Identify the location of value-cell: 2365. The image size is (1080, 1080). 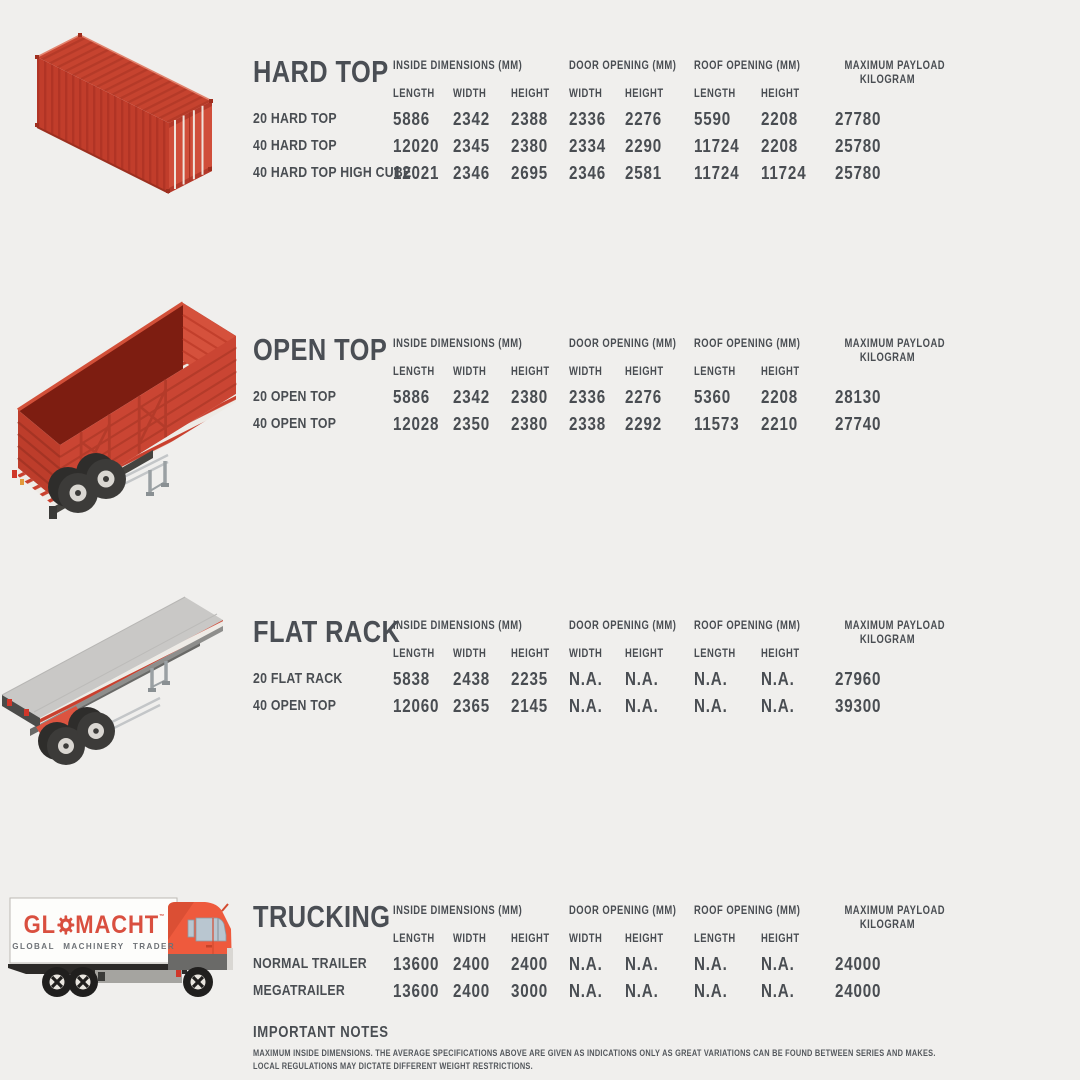
(472, 705).